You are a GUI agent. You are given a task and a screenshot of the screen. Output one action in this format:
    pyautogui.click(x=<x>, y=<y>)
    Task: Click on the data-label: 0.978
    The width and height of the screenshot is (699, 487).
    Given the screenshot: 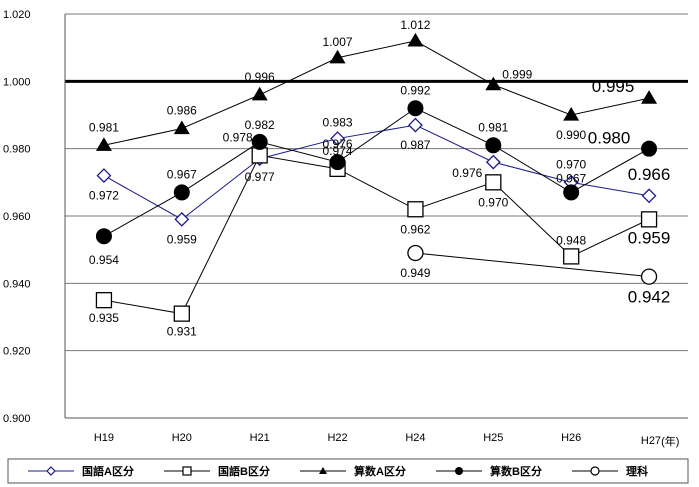 What is the action you would take?
    pyautogui.click(x=238, y=137)
    